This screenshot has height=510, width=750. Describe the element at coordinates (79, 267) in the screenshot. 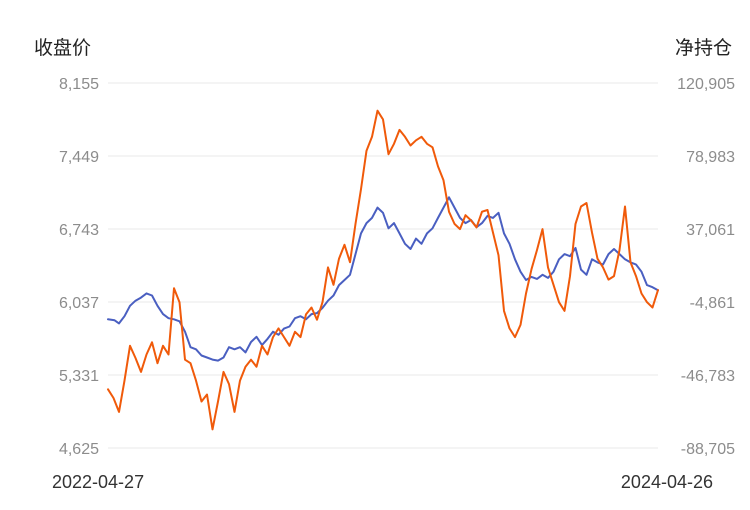

I see `left-axis-ticks: 8,155 7,449 6,743 6,037 5,331 4,625` at that location.